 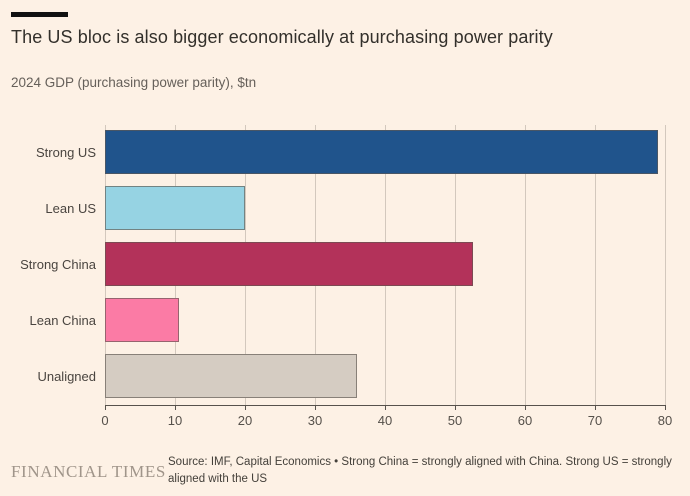 What do you see at coordinates (175, 420) in the screenshot?
I see `tick-label-10: 10` at bounding box center [175, 420].